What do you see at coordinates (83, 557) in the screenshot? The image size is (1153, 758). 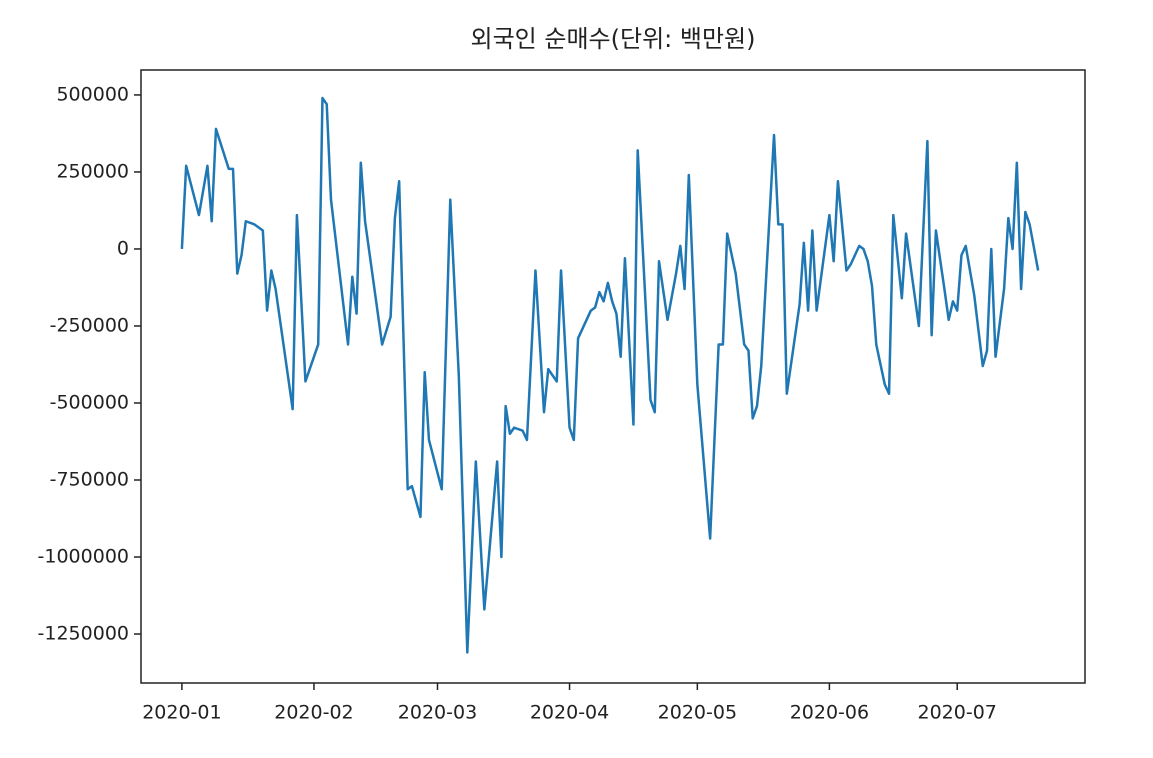 I see `y-tick-label: -1000000` at bounding box center [83, 557].